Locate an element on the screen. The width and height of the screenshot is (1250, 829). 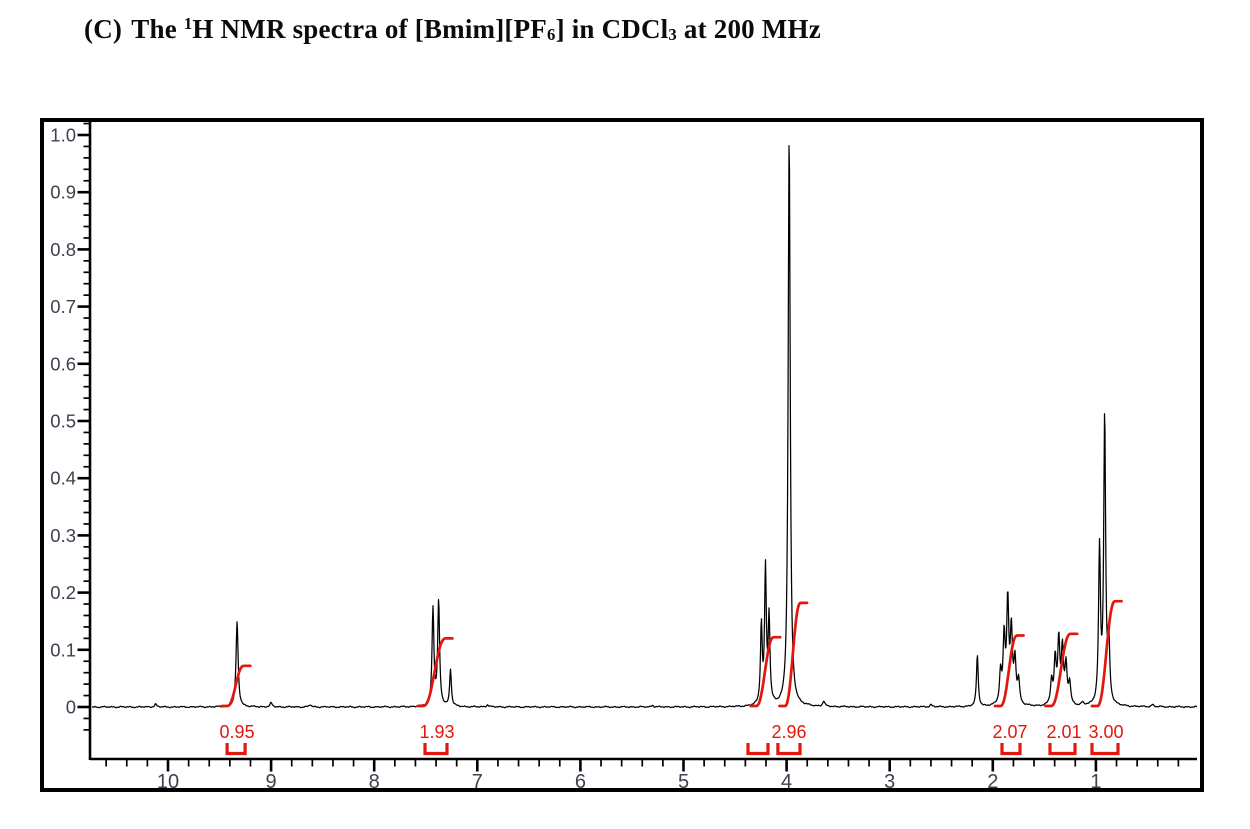
x-tick-label: 8 is located at coordinates (374, 782).